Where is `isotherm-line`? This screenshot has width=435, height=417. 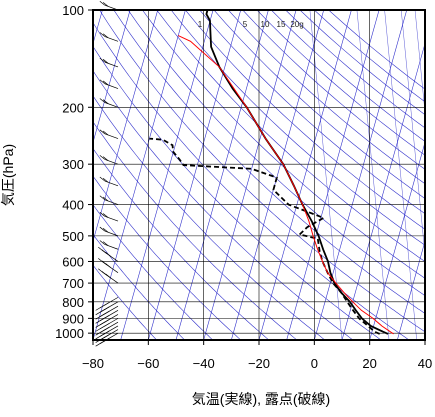 isotherm-line is located at coordinates (430, 175).